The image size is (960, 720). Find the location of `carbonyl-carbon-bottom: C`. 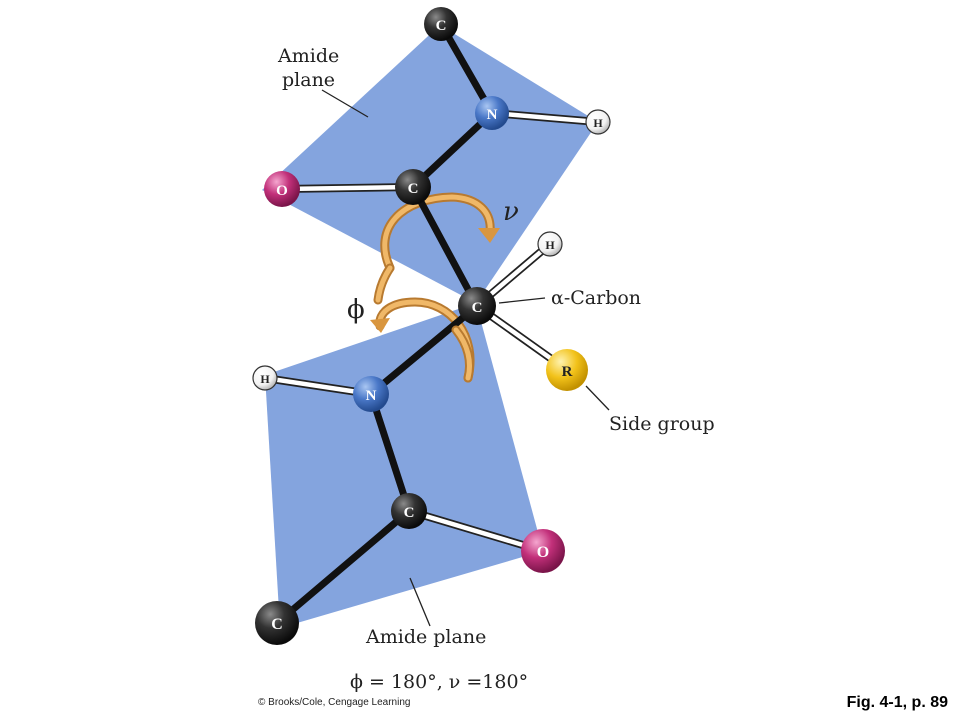

carbonyl-carbon-bottom: C is located at coordinates (409, 511).